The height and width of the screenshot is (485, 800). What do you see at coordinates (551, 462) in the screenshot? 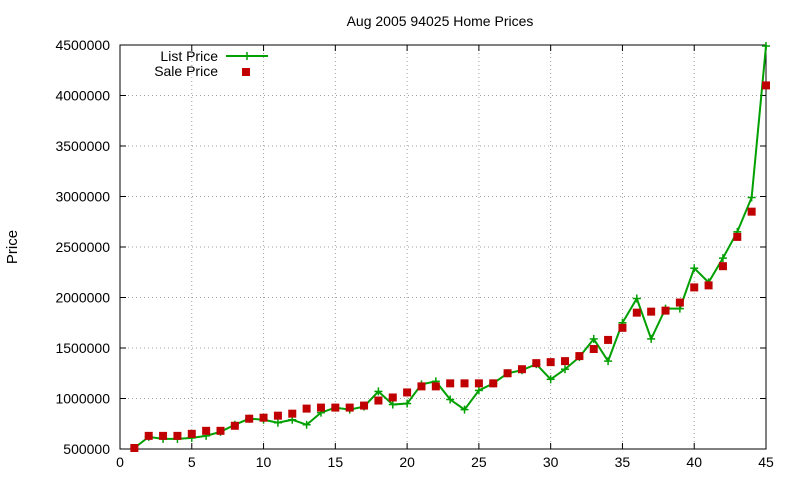
I see `x-tick-label: 30` at bounding box center [551, 462].